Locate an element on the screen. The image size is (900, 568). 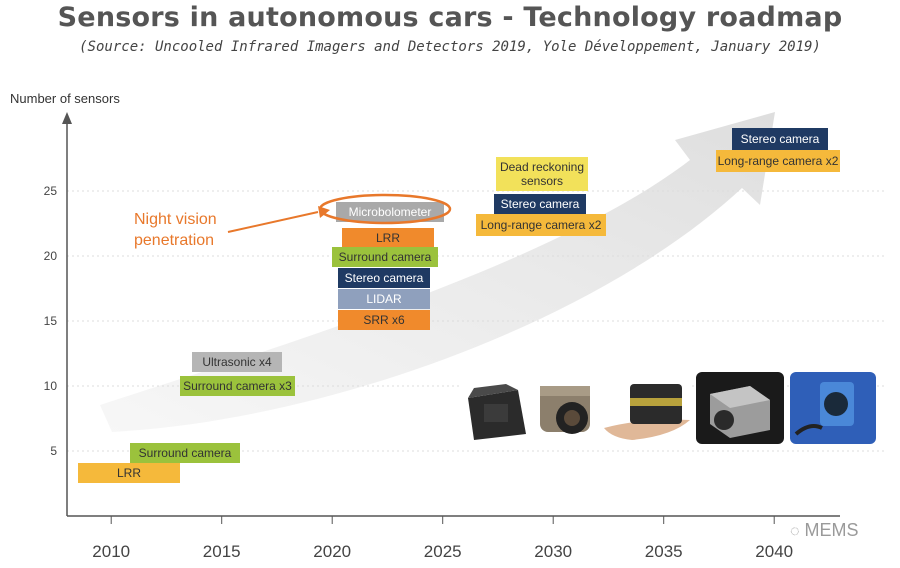
y-tick-25: 25 is located at coordinates (51, 191).